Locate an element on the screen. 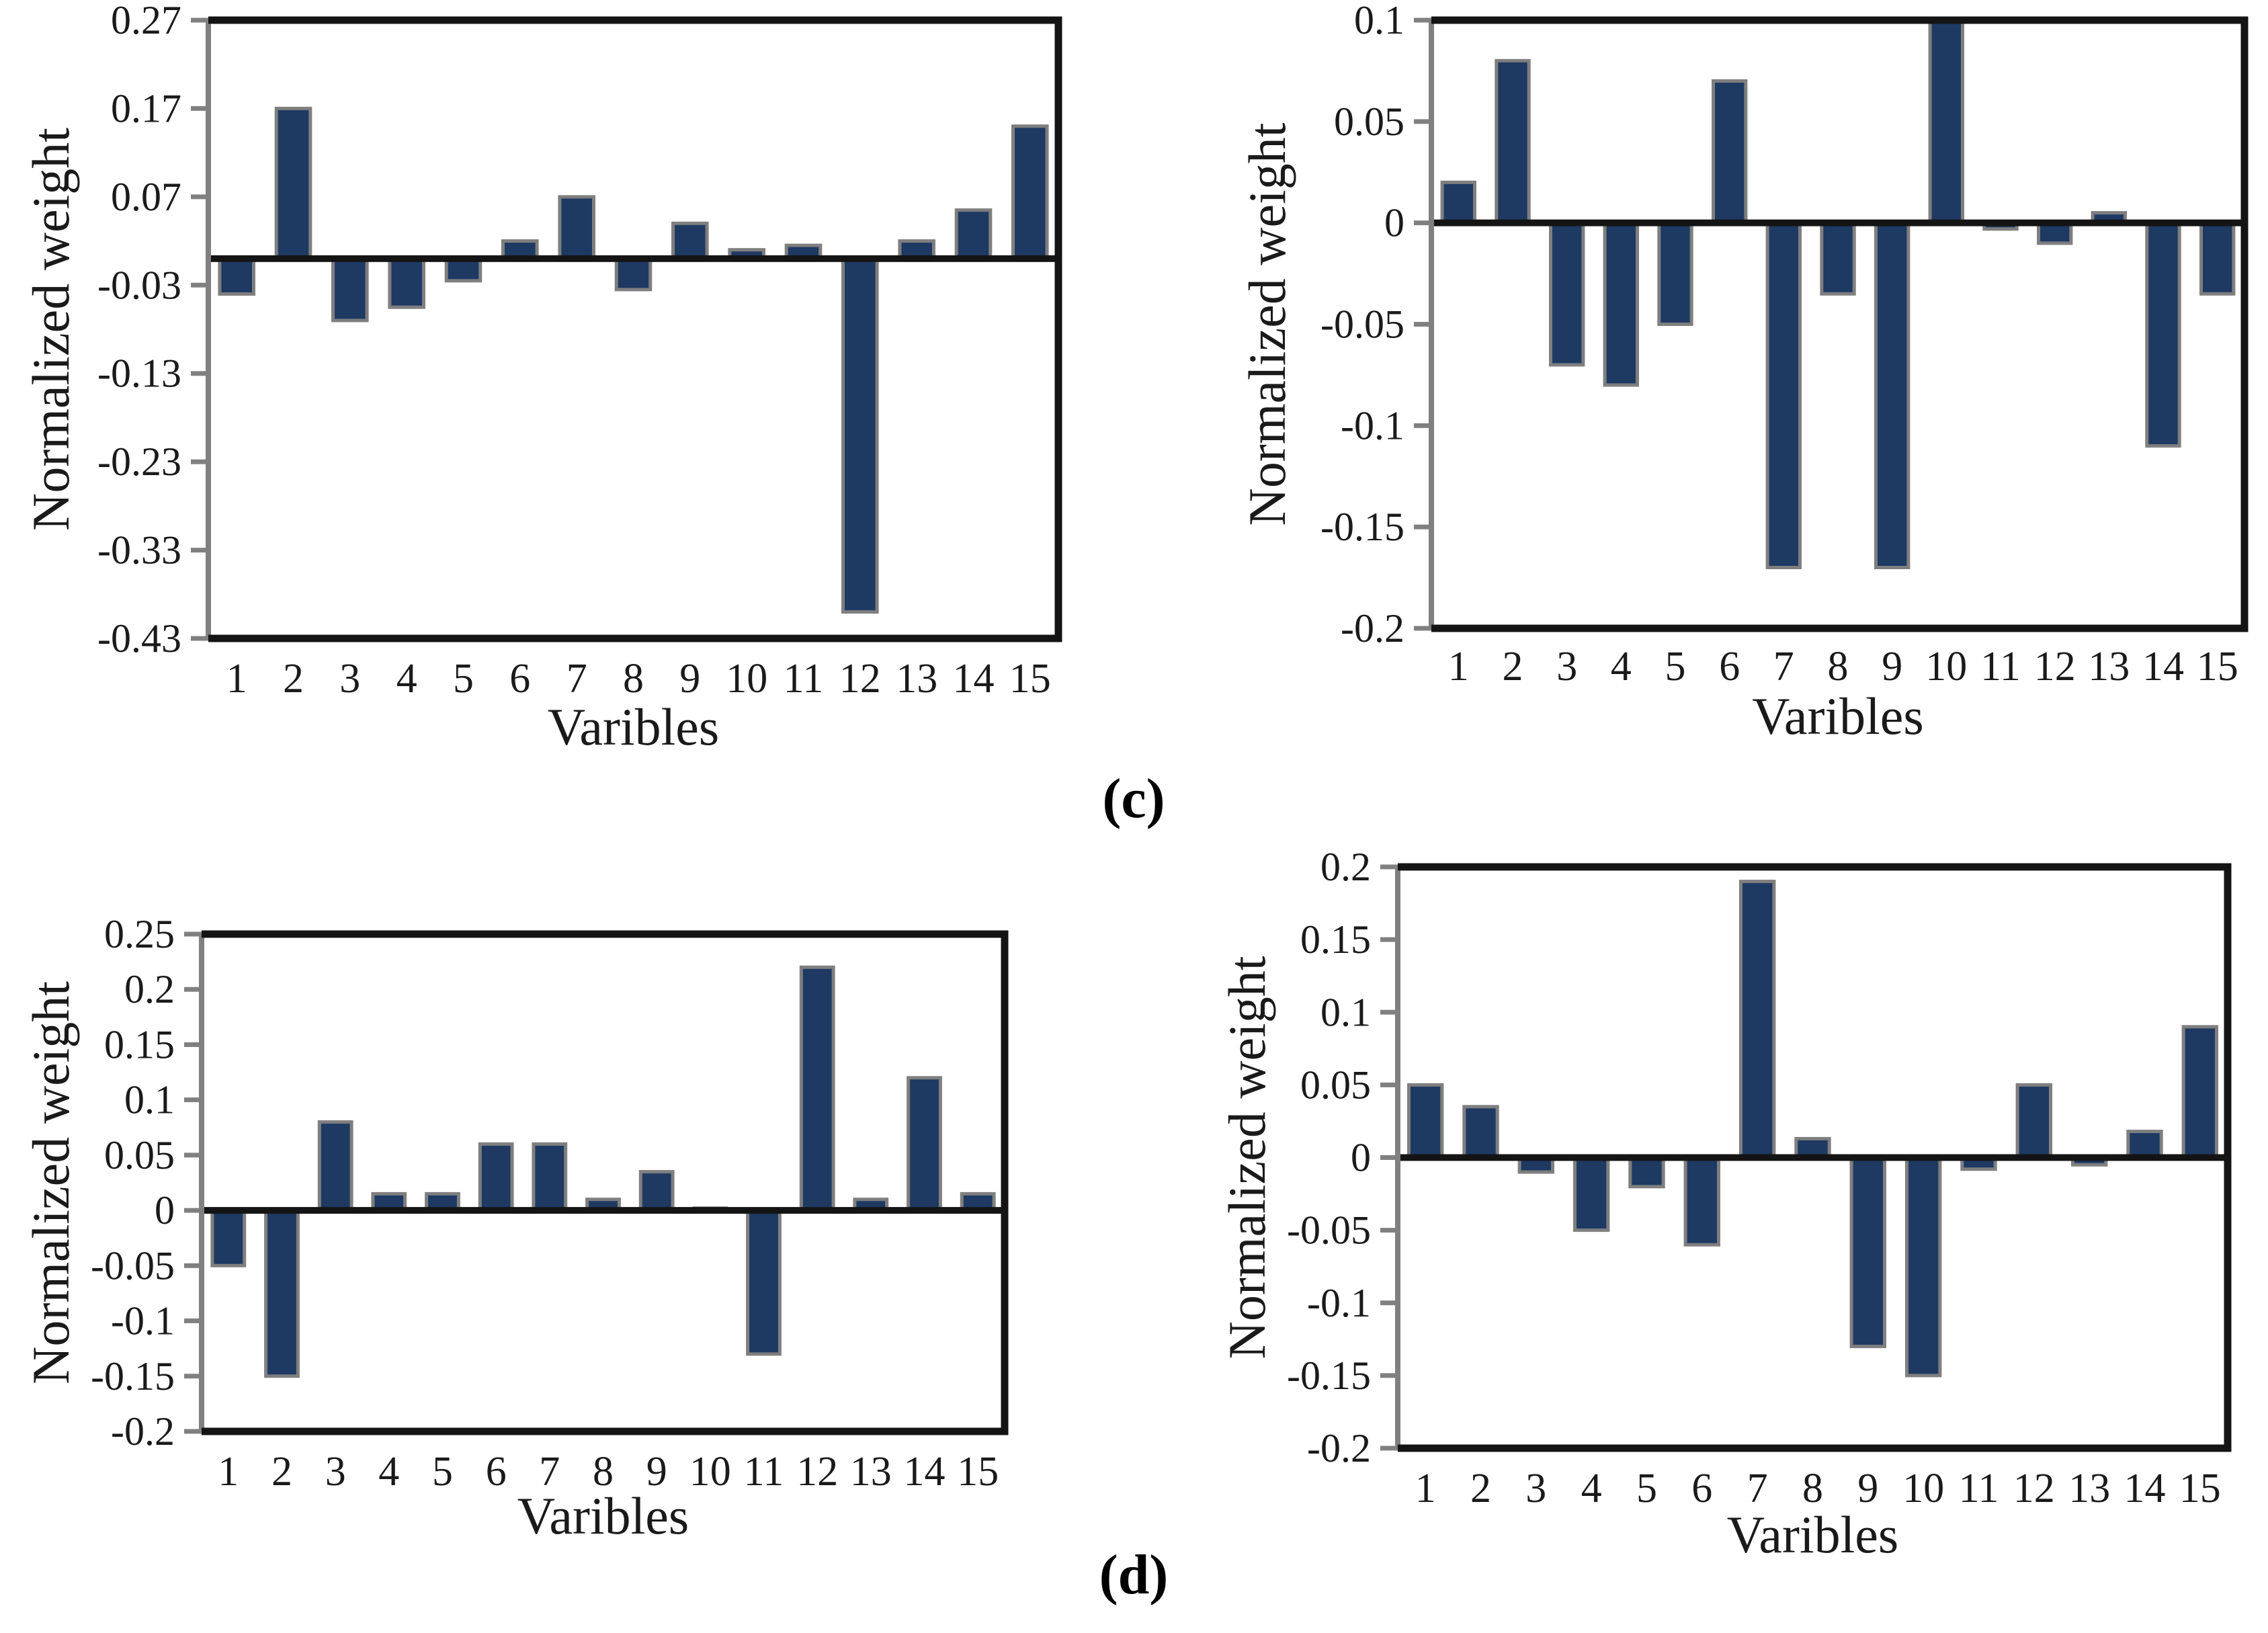  y-tick-label: 0.2 is located at coordinates (1345, 867).